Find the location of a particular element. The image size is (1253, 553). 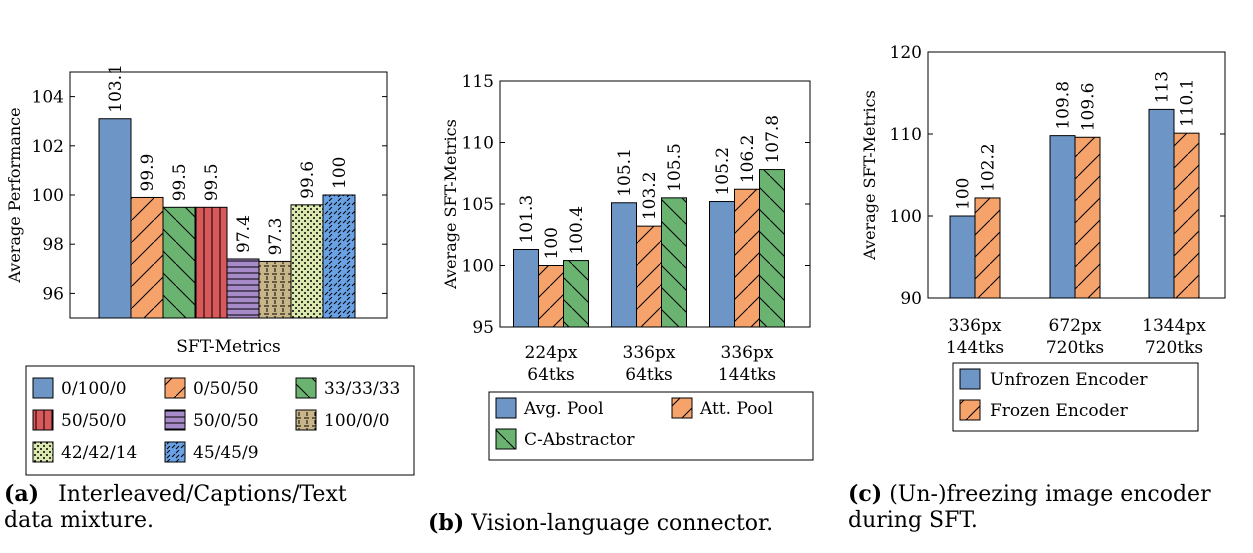

chart-c-bar-2-0-fill is located at coordinates (1161, 204).